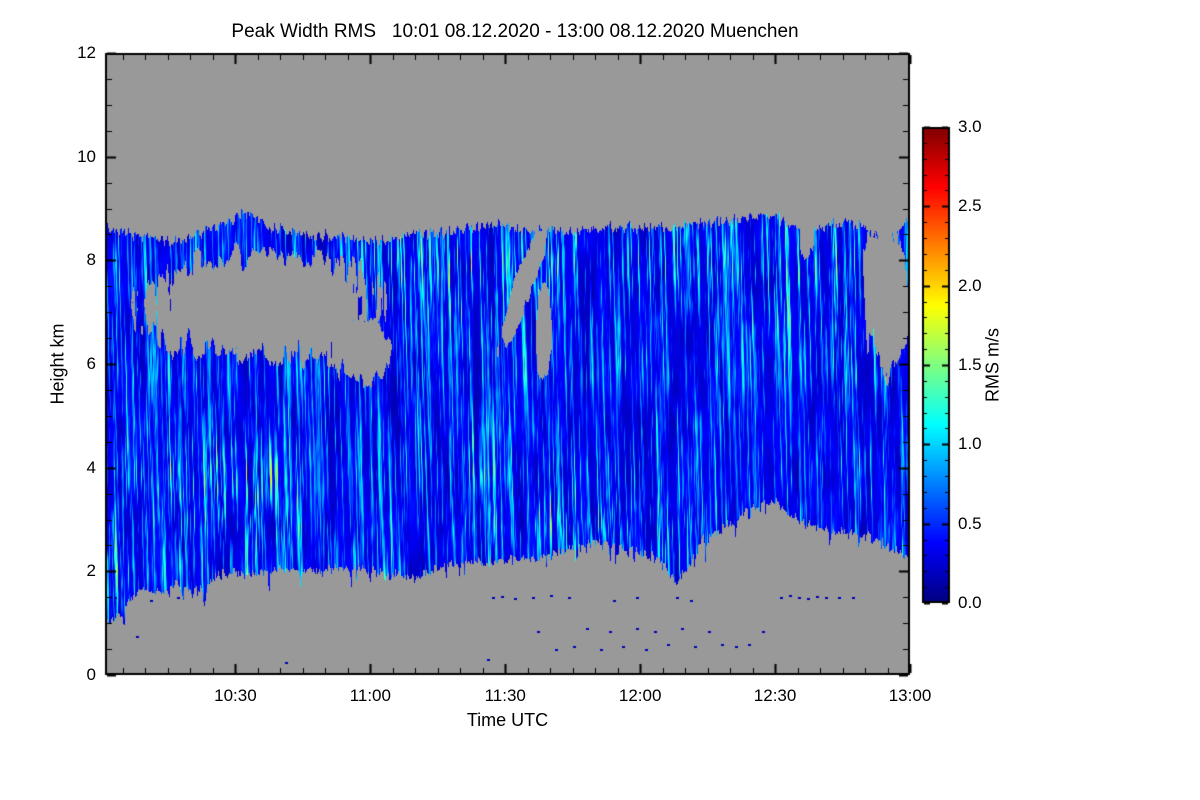 The image size is (1200, 800). I want to click on x-tick-label: 12:00, so click(640, 695).